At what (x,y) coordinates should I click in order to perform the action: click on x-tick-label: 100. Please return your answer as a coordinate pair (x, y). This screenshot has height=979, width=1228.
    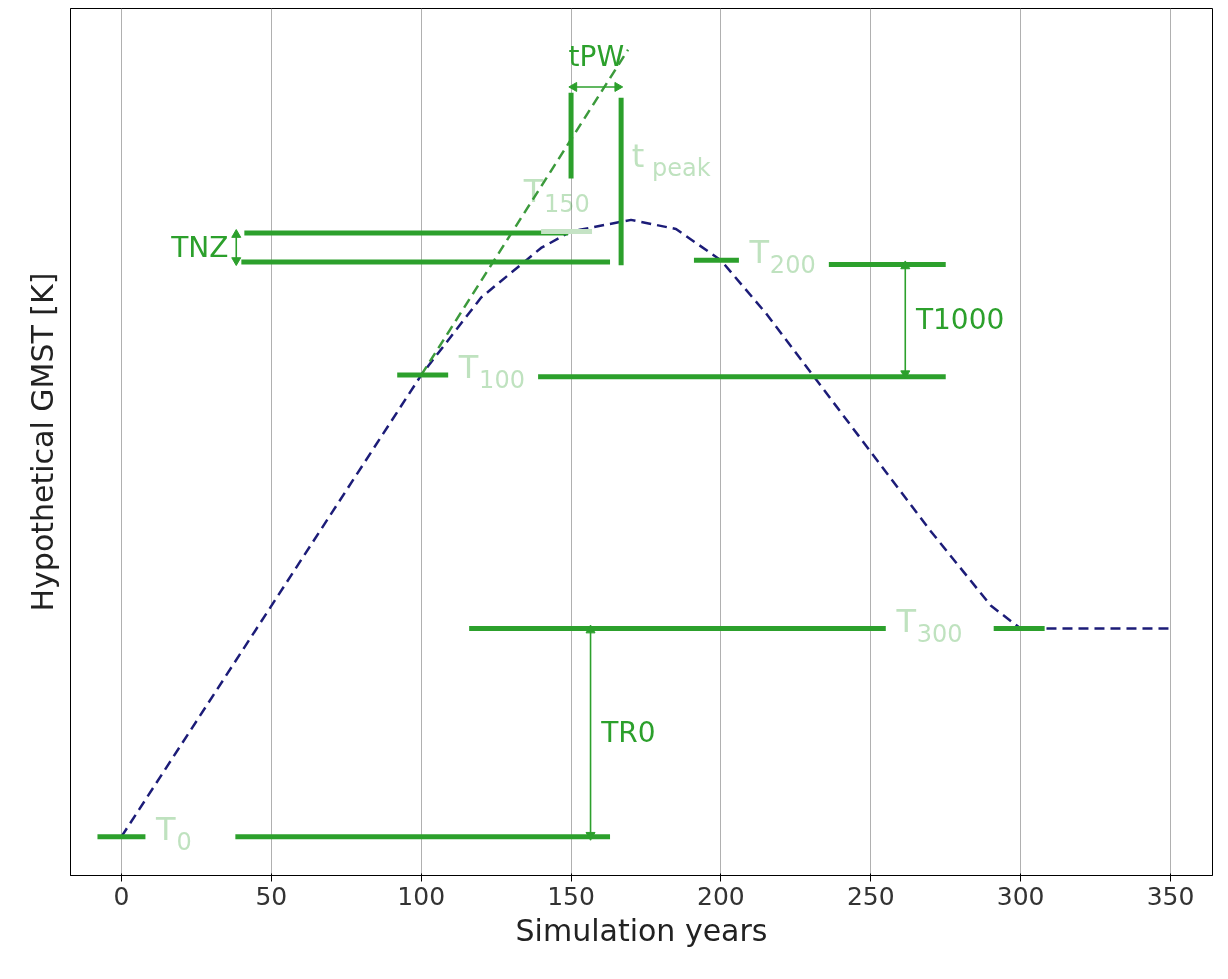
    Looking at the image, I should click on (421, 896).